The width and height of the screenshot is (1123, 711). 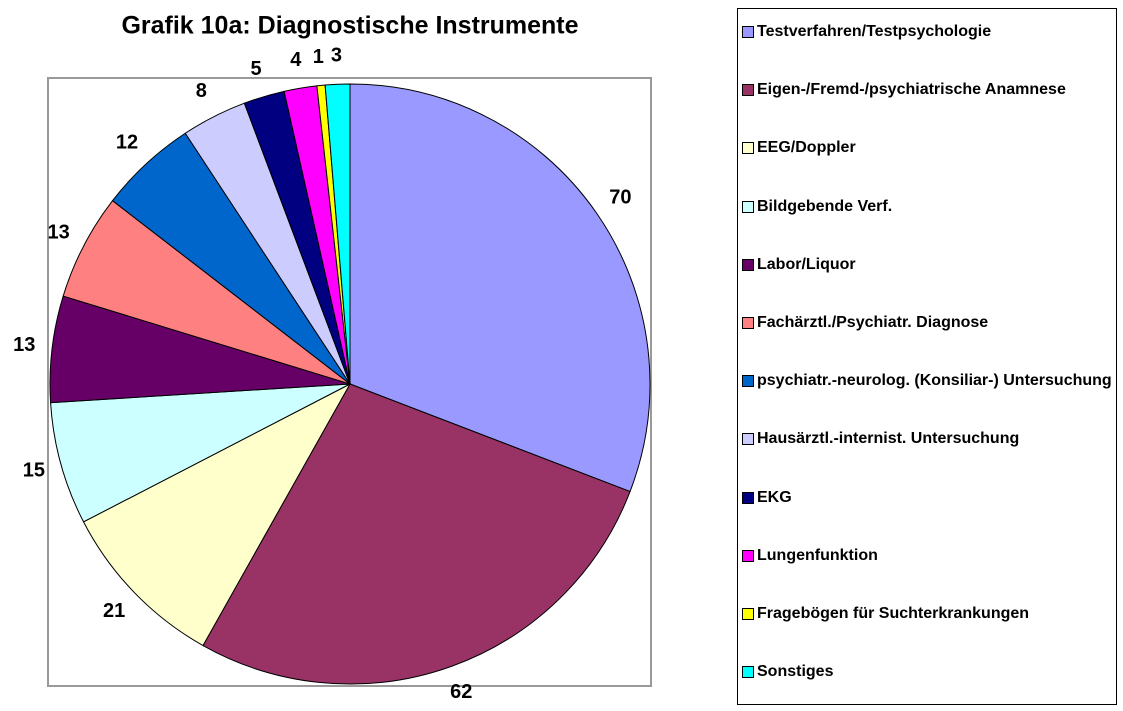 I want to click on data-label: 70, so click(x=620, y=198).